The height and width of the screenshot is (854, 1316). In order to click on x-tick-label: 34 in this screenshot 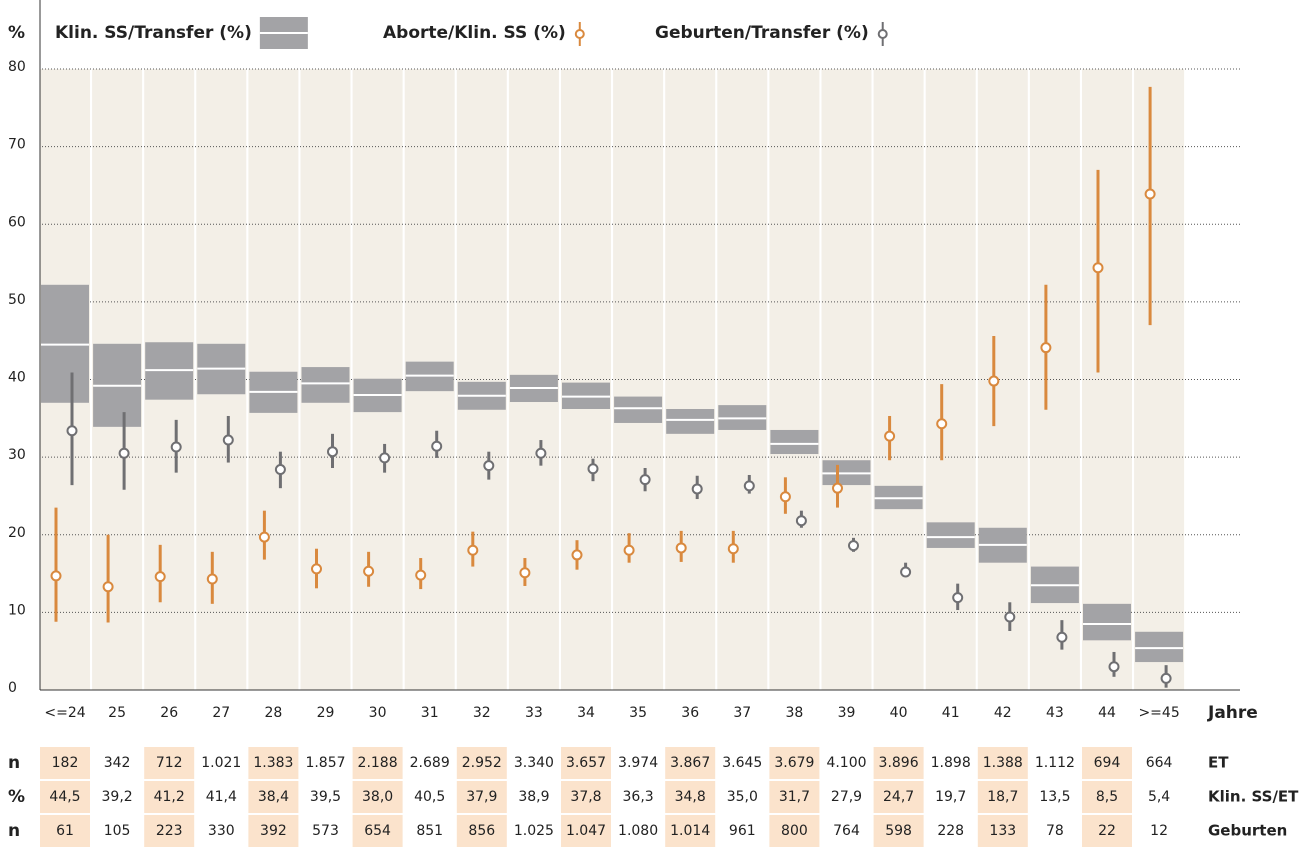, I will do `click(586, 713)`.